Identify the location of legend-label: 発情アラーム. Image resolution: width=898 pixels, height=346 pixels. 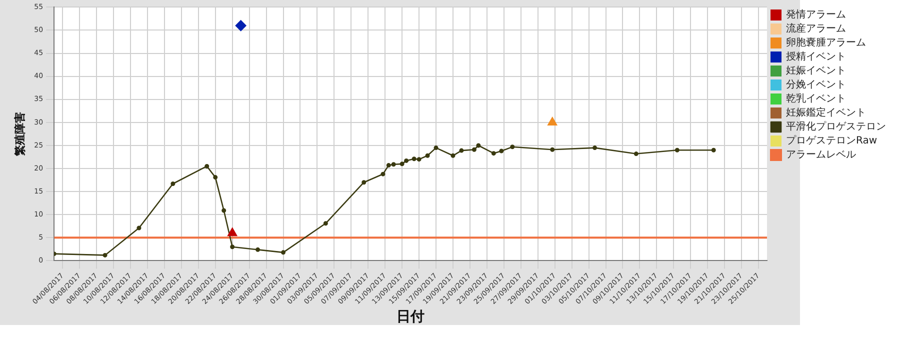
(816, 14).